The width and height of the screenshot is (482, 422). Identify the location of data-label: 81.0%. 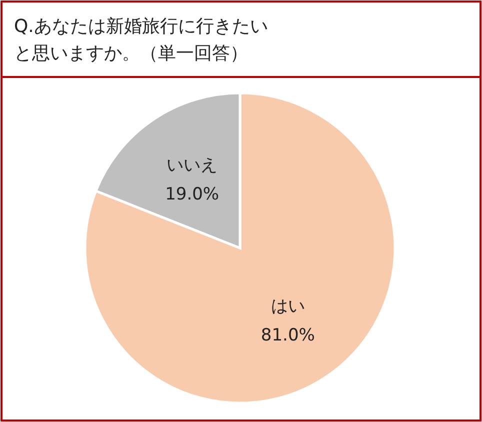
(287, 336).